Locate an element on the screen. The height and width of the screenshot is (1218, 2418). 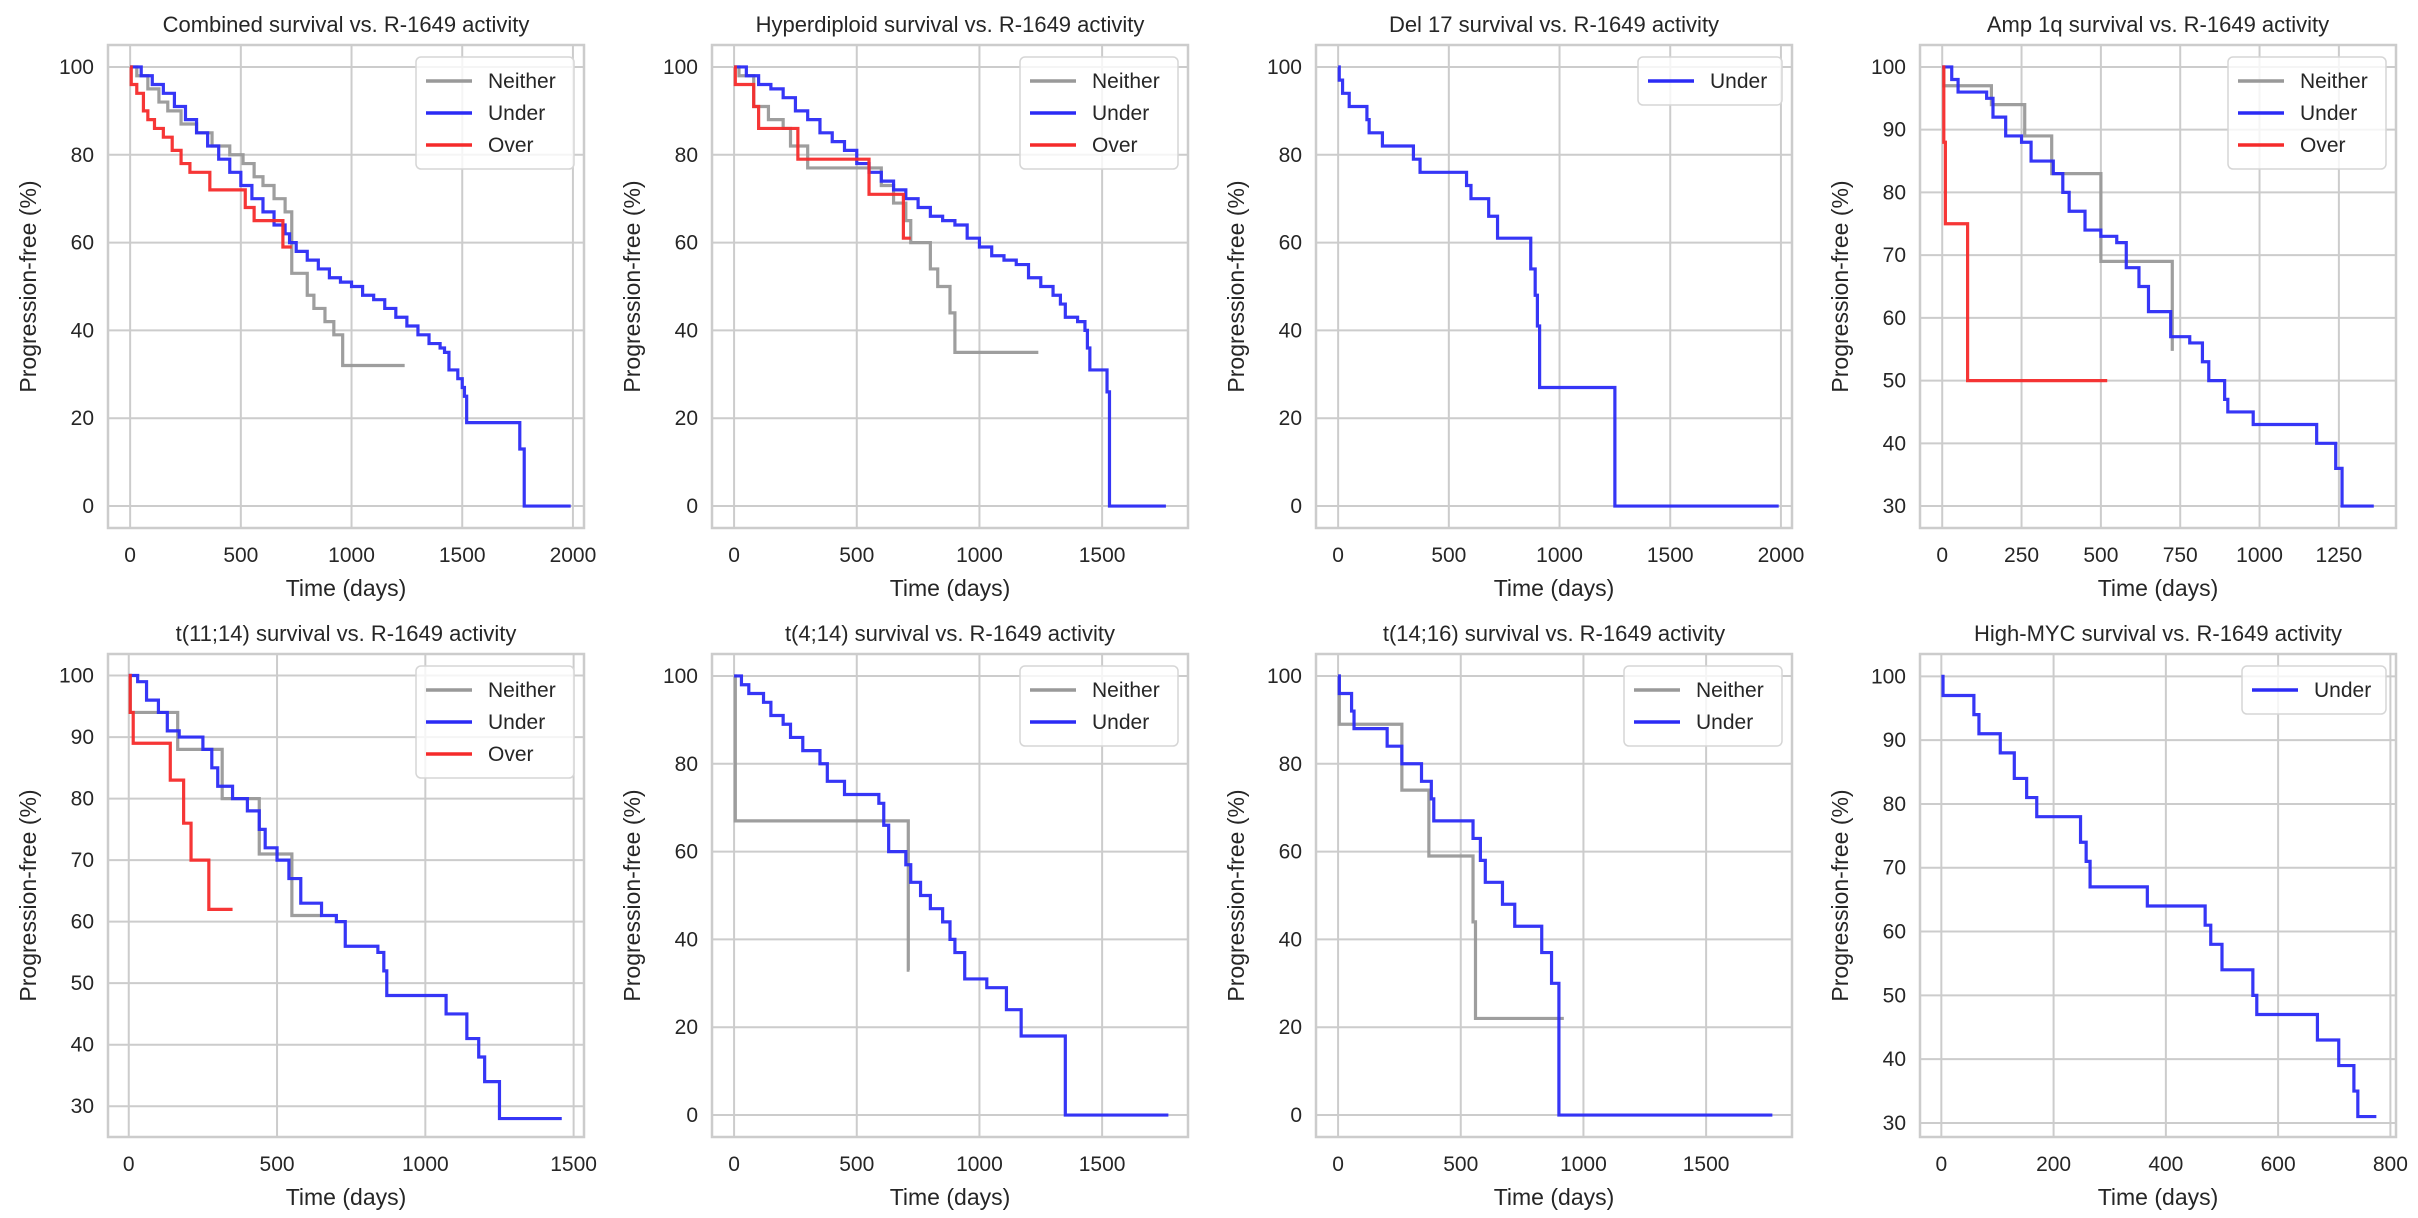
y-tick-label: 70 is located at coordinates (1894, 255).